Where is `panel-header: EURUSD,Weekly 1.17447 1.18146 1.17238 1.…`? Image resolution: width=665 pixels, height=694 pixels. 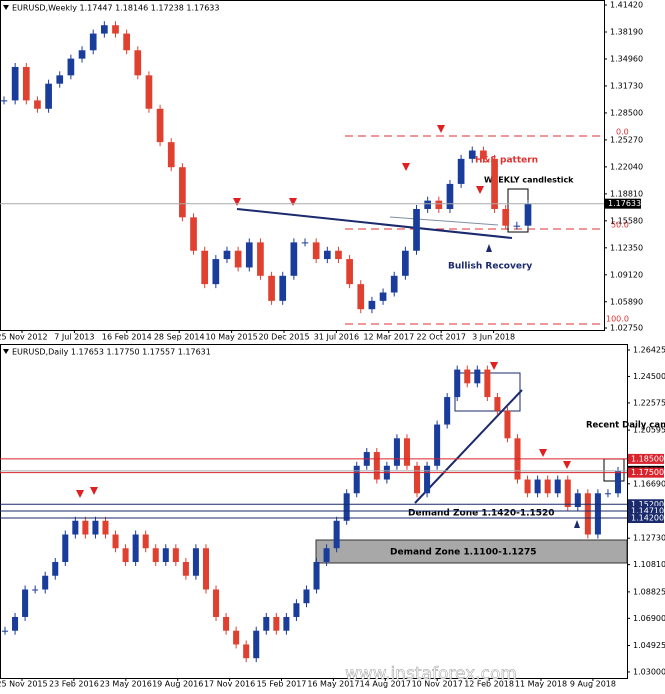 panel-header: EURUSD,Weekly 1.17447 1.18146 1.17238 1.… is located at coordinates (115, 8).